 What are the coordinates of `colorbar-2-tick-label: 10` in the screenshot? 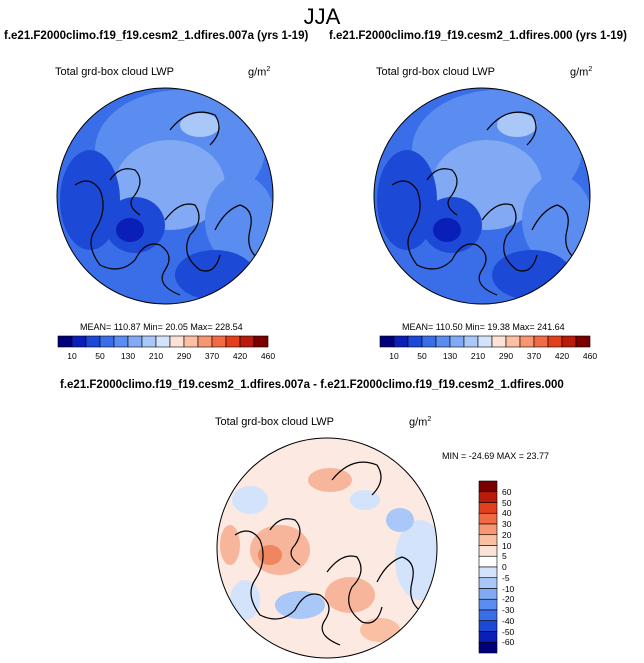 It's located at (394, 356).